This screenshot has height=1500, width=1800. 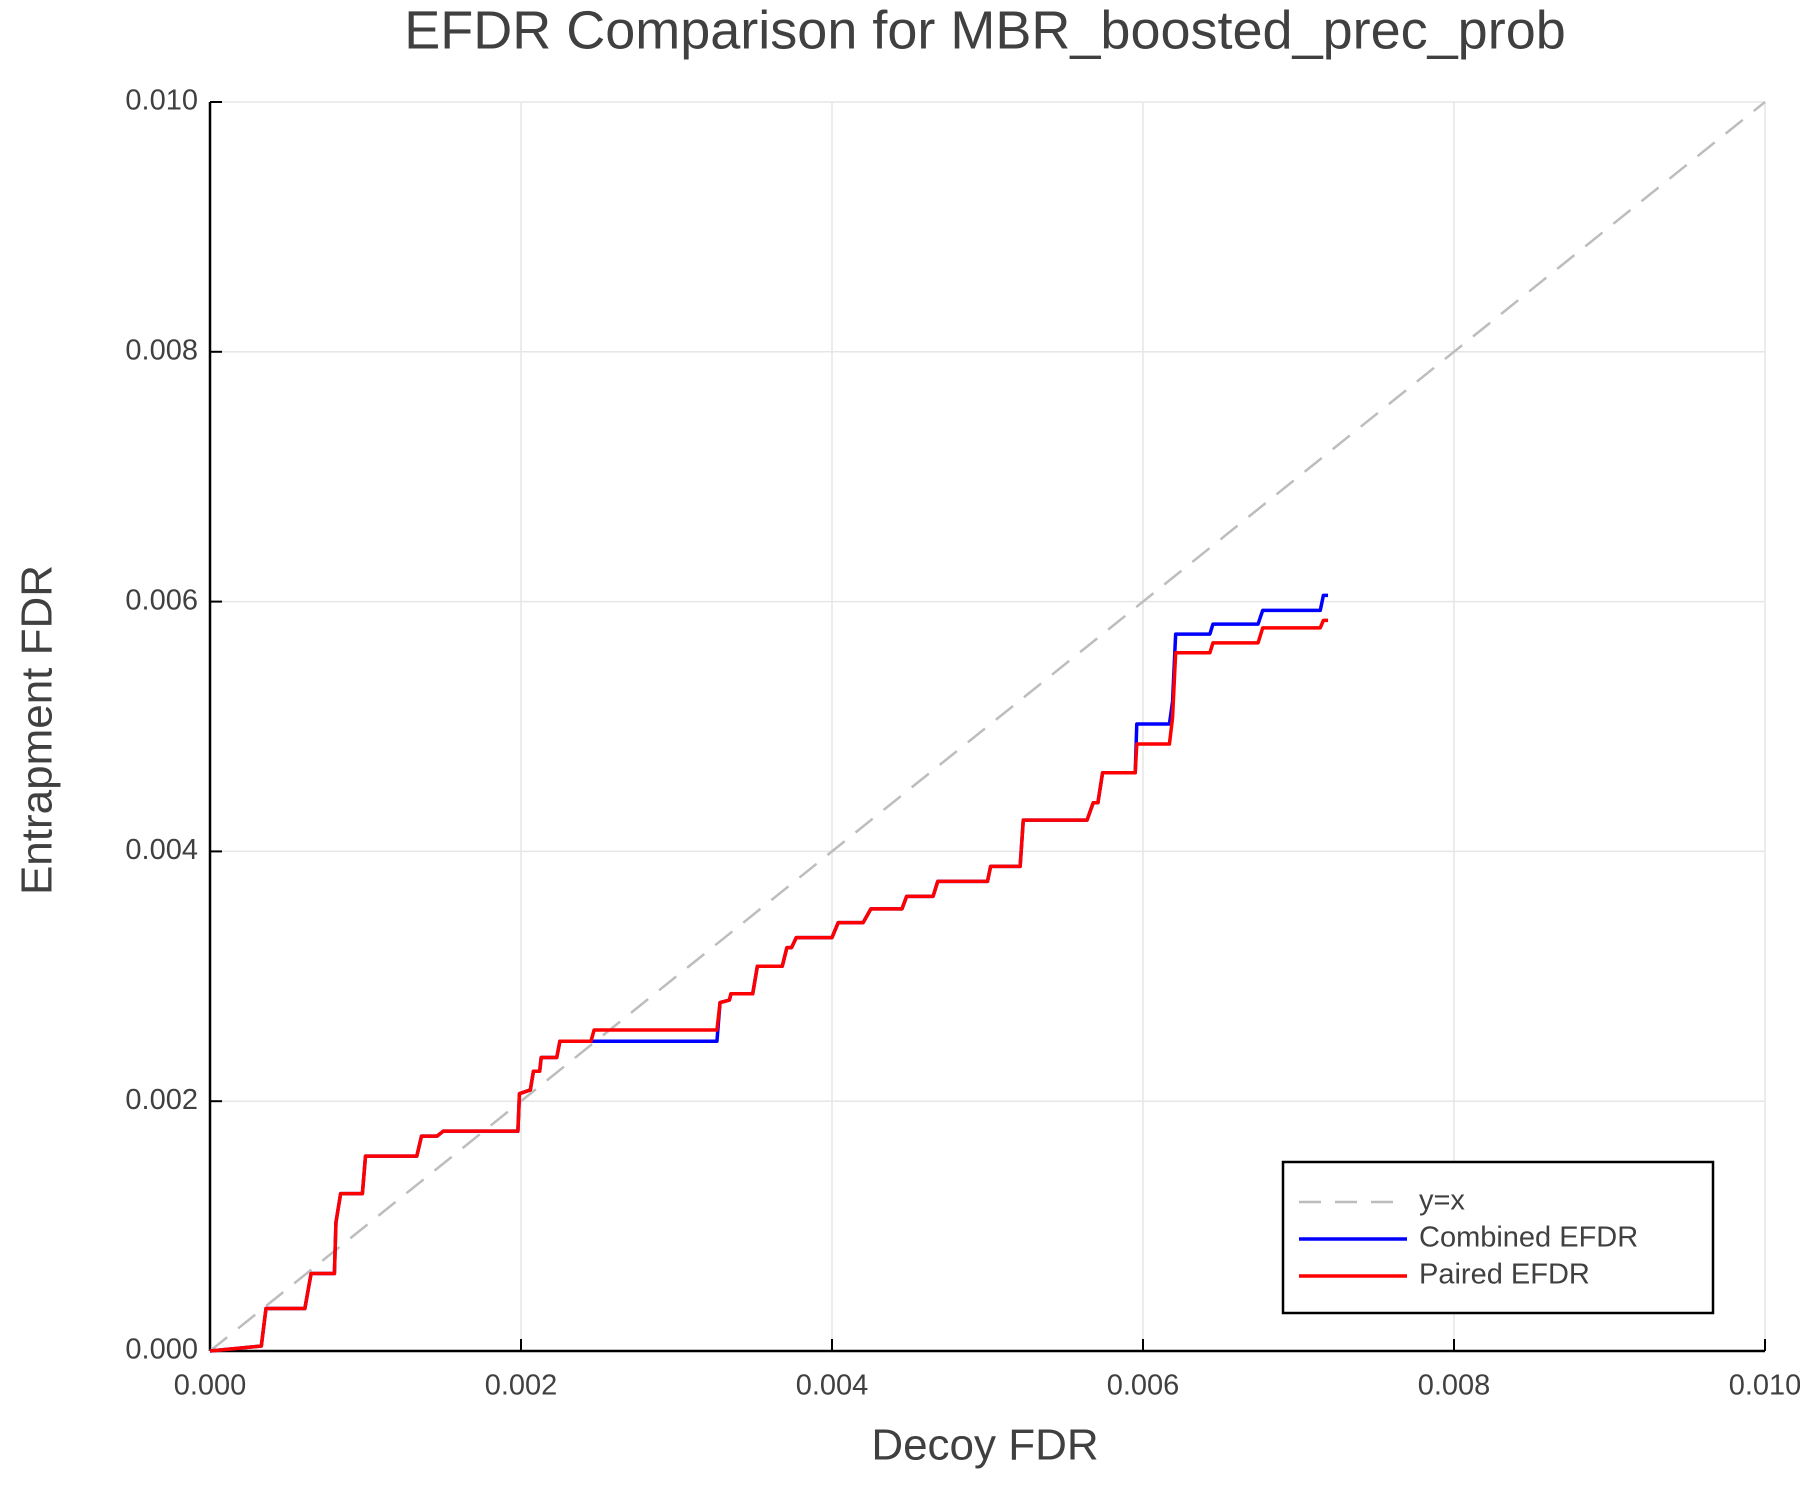 I want to click on x-tick-label: 0.004, so click(x=832, y=1386).